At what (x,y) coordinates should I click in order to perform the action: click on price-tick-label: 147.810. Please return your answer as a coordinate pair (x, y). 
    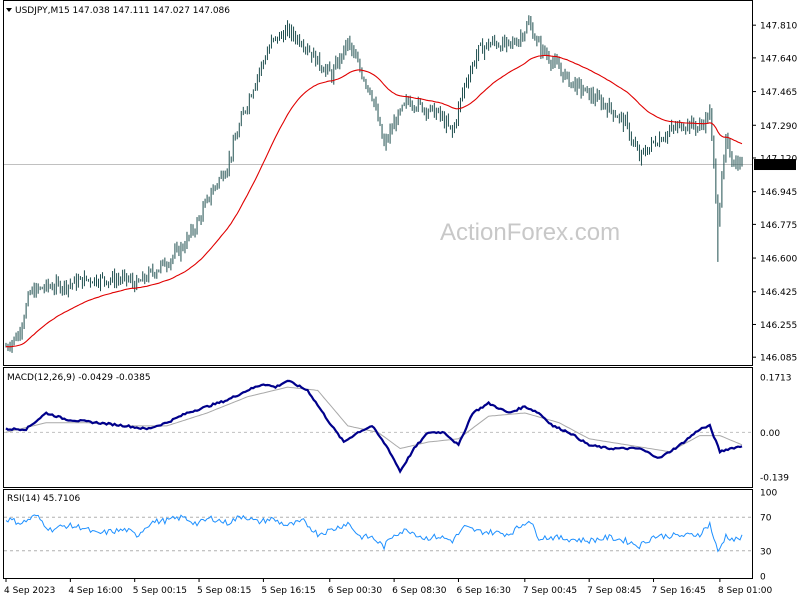
    Looking at the image, I should click on (778, 27).